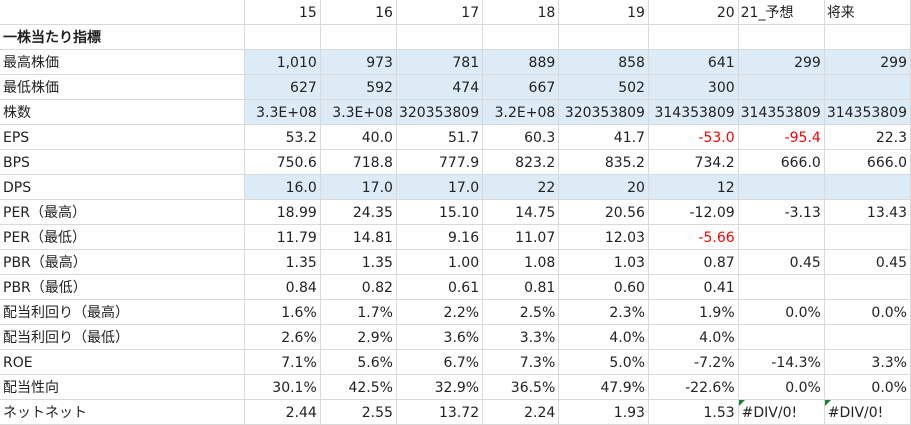  Describe the element at coordinates (603, 212) in the screenshot. I see `value-cell: 20.56` at that location.